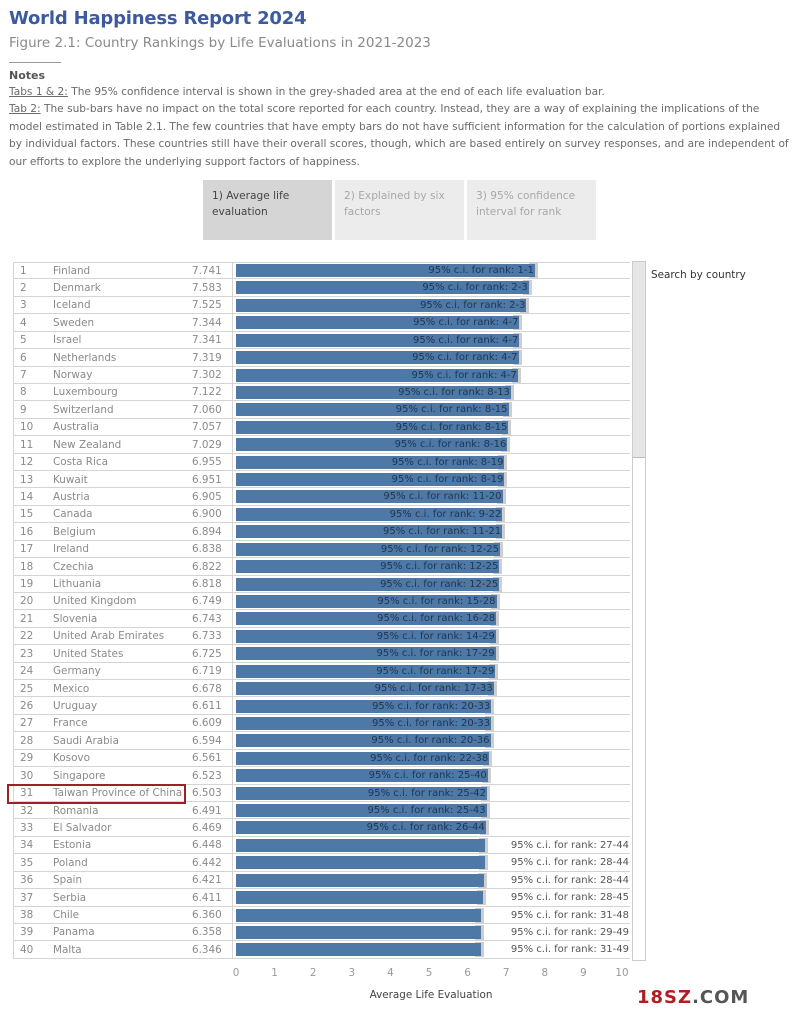 The height and width of the screenshot is (1022, 800). Describe the element at coordinates (274, 973) in the screenshot. I see `x-tick-label: 1` at that location.